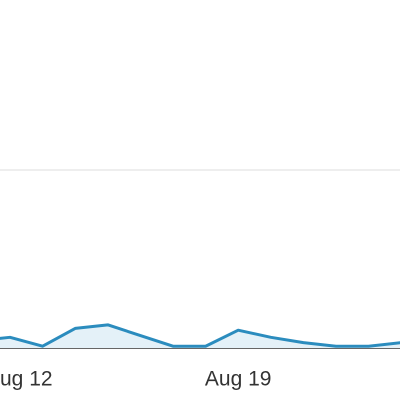  I want to click on x-tick-label: Aug 19, so click(238, 379).